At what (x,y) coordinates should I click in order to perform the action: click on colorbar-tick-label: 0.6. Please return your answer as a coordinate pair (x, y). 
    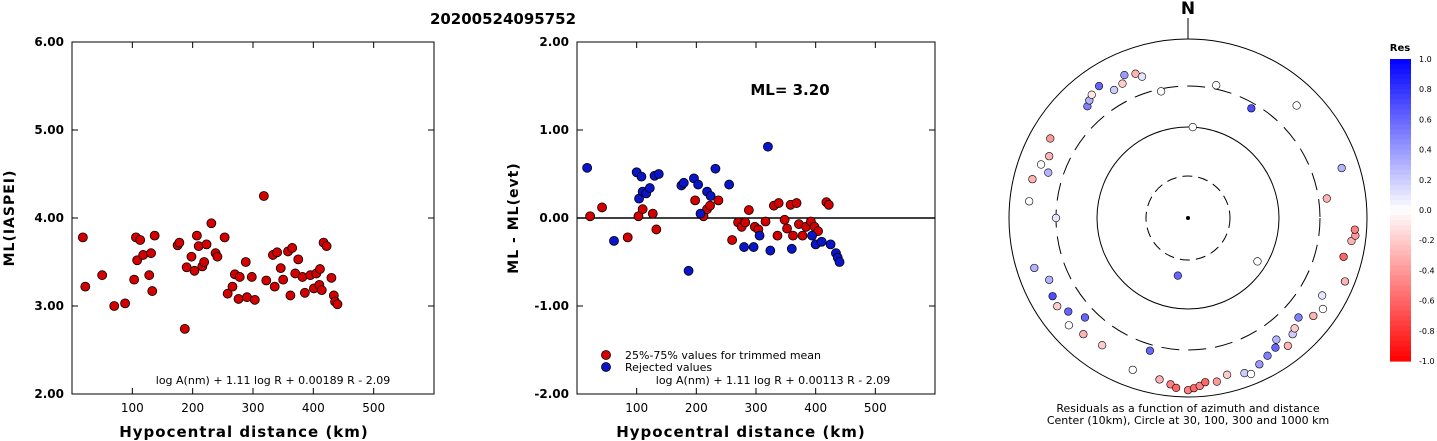
    Looking at the image, I should click on (1425, 119).